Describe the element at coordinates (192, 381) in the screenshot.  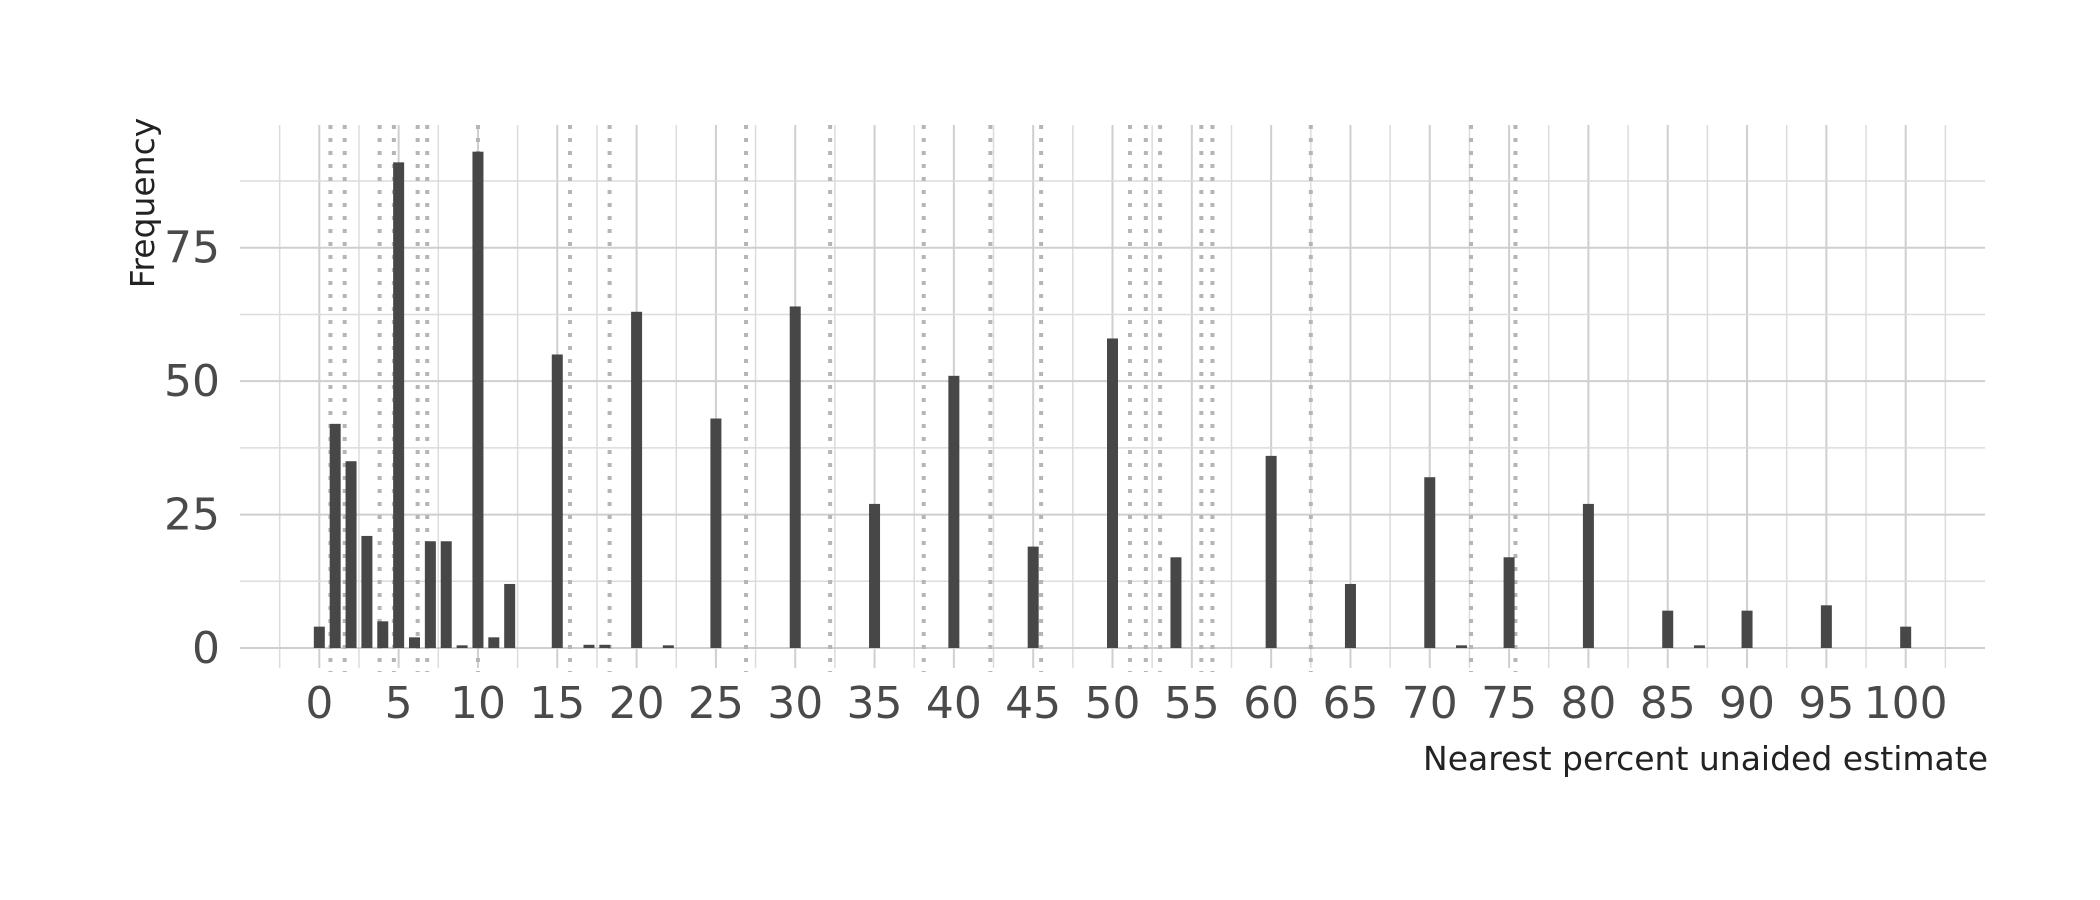
I see `y-tick-label: 50` at that location.